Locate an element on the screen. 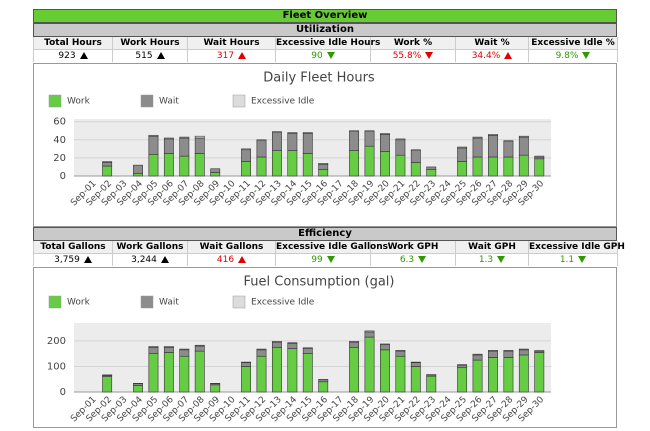  chart-title: Fuel Consumption (gal) is located at coordinates (319, 282).